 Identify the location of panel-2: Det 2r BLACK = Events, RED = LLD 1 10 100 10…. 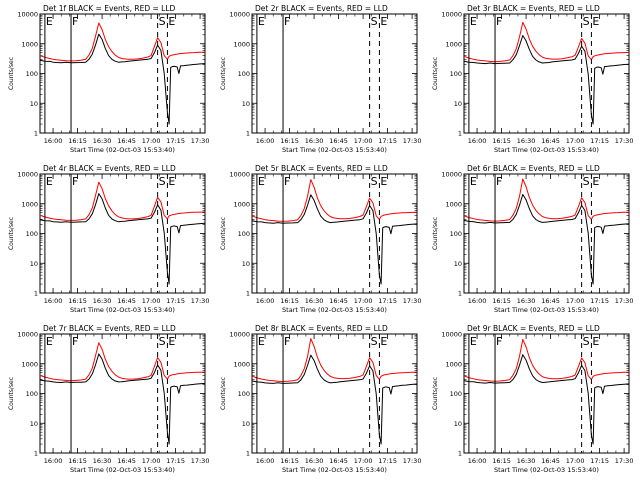
(320, 79).